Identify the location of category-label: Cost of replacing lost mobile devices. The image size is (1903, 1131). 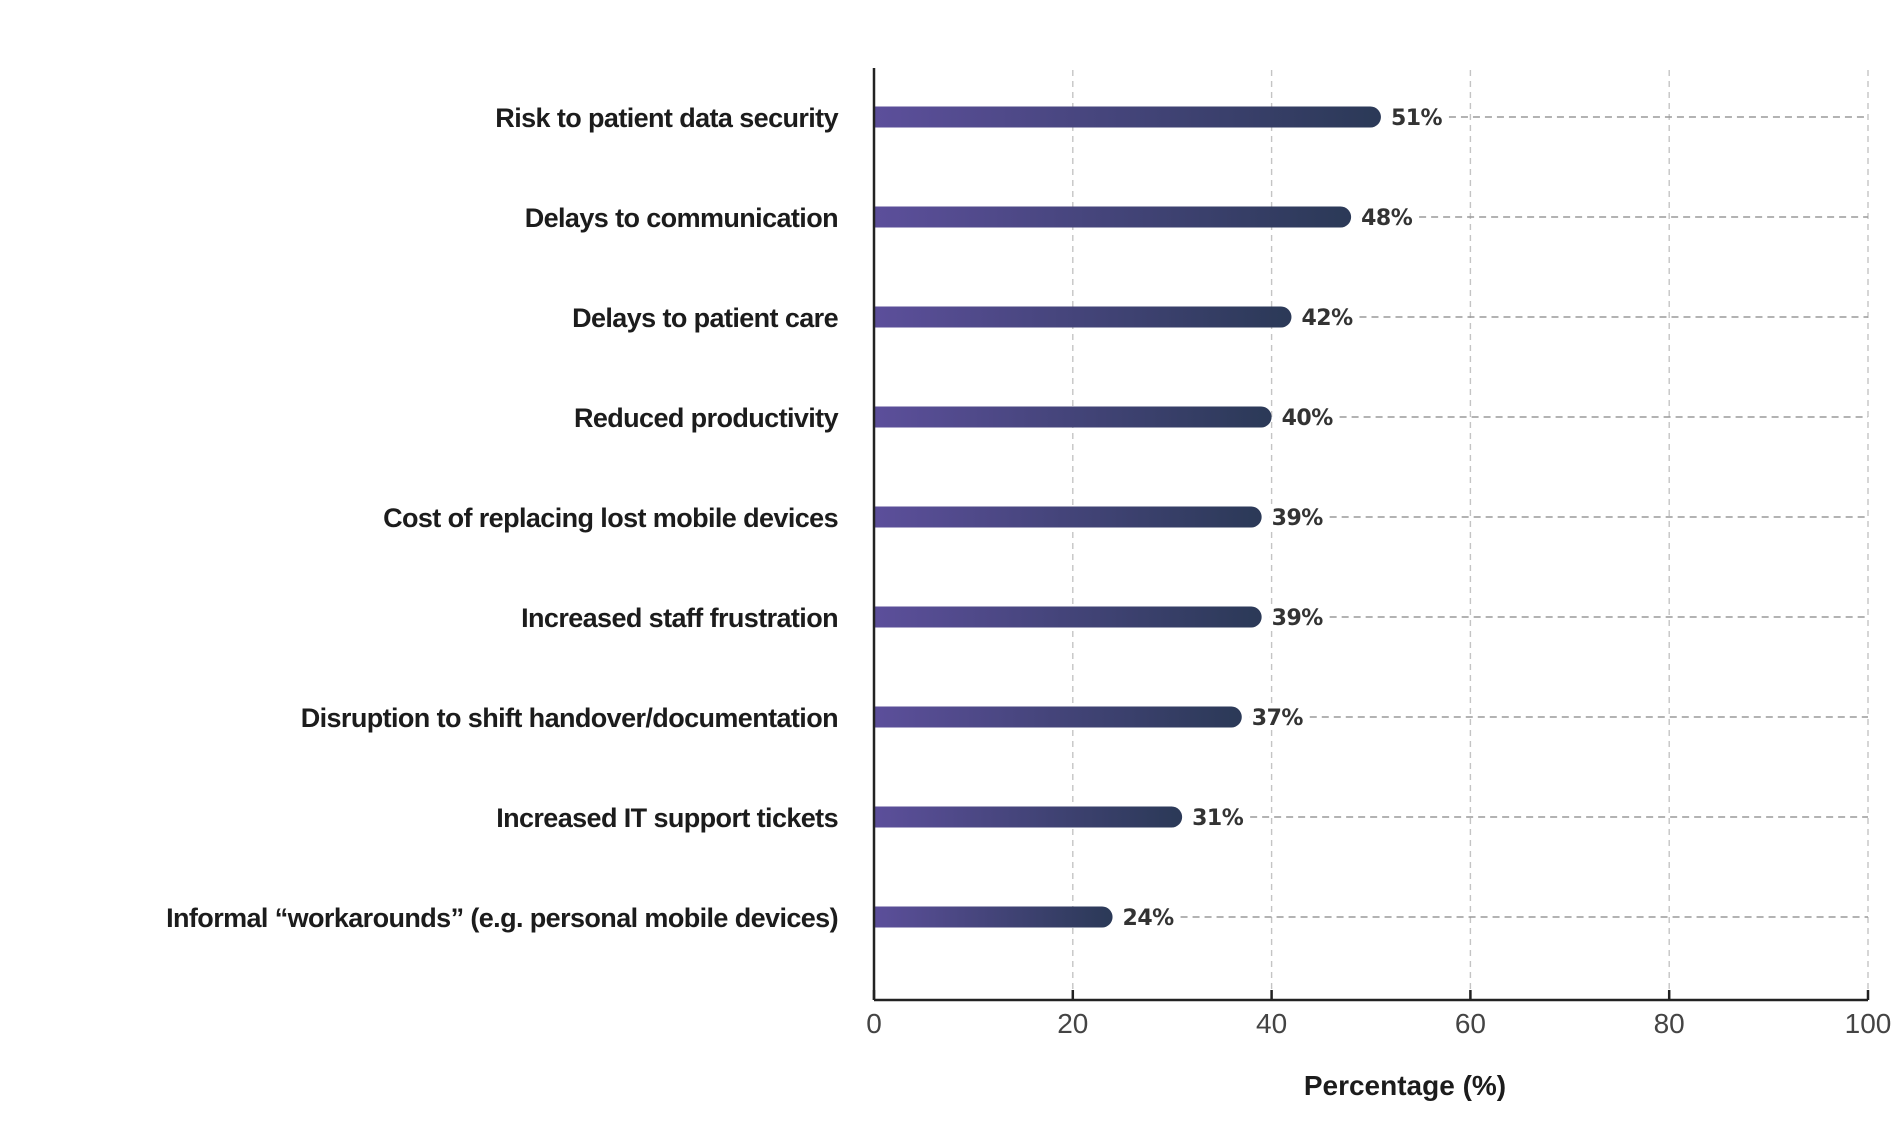
(610, 518).